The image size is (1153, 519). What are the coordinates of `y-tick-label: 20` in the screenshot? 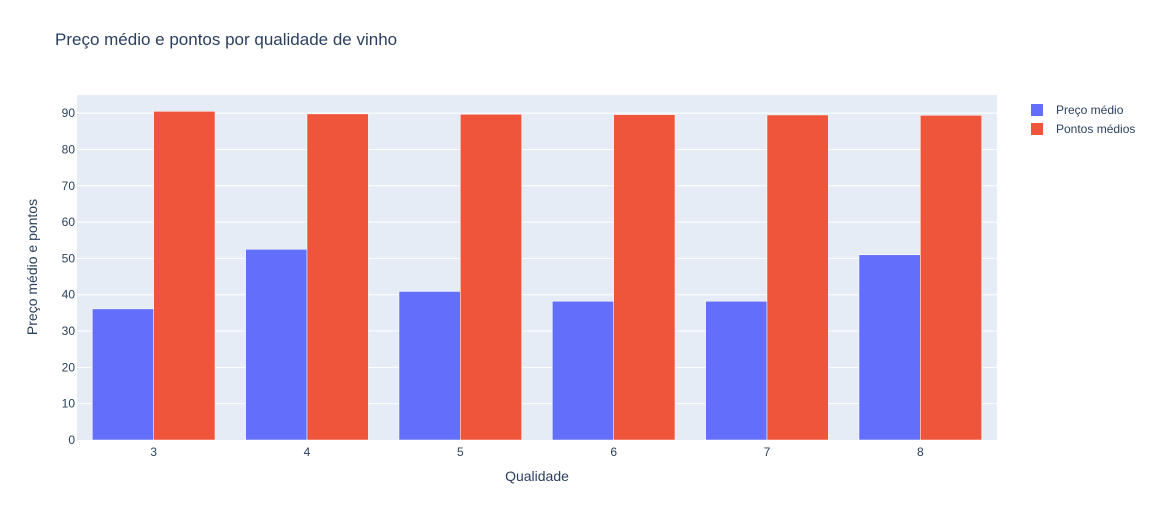 It's located at (69, 367).